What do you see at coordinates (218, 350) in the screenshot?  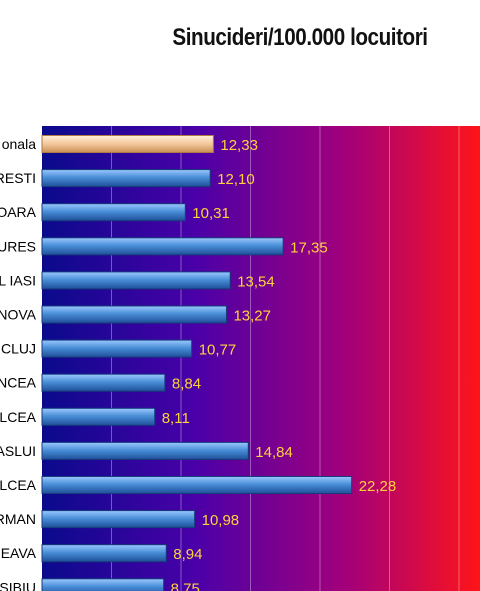 I see `data-label: 10,77` at bounding box center [218, 350].